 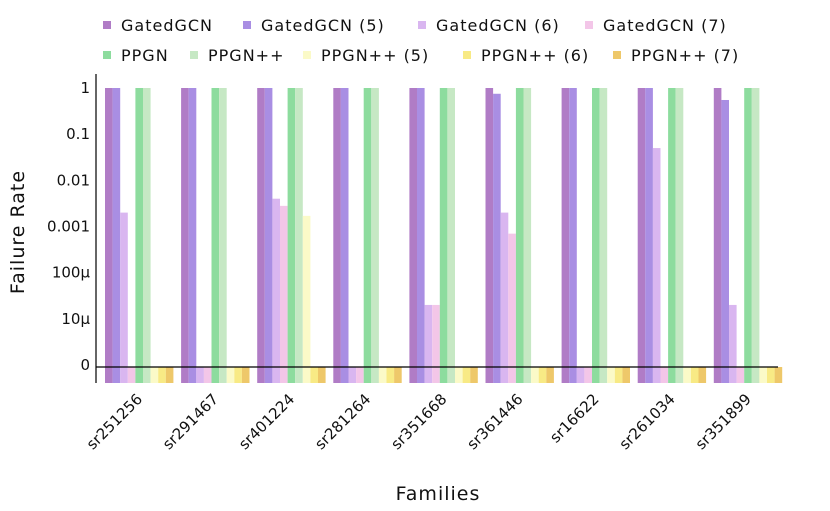 I want to click on bar-gatedgcn-sr351668, so click(x=413, y=235).